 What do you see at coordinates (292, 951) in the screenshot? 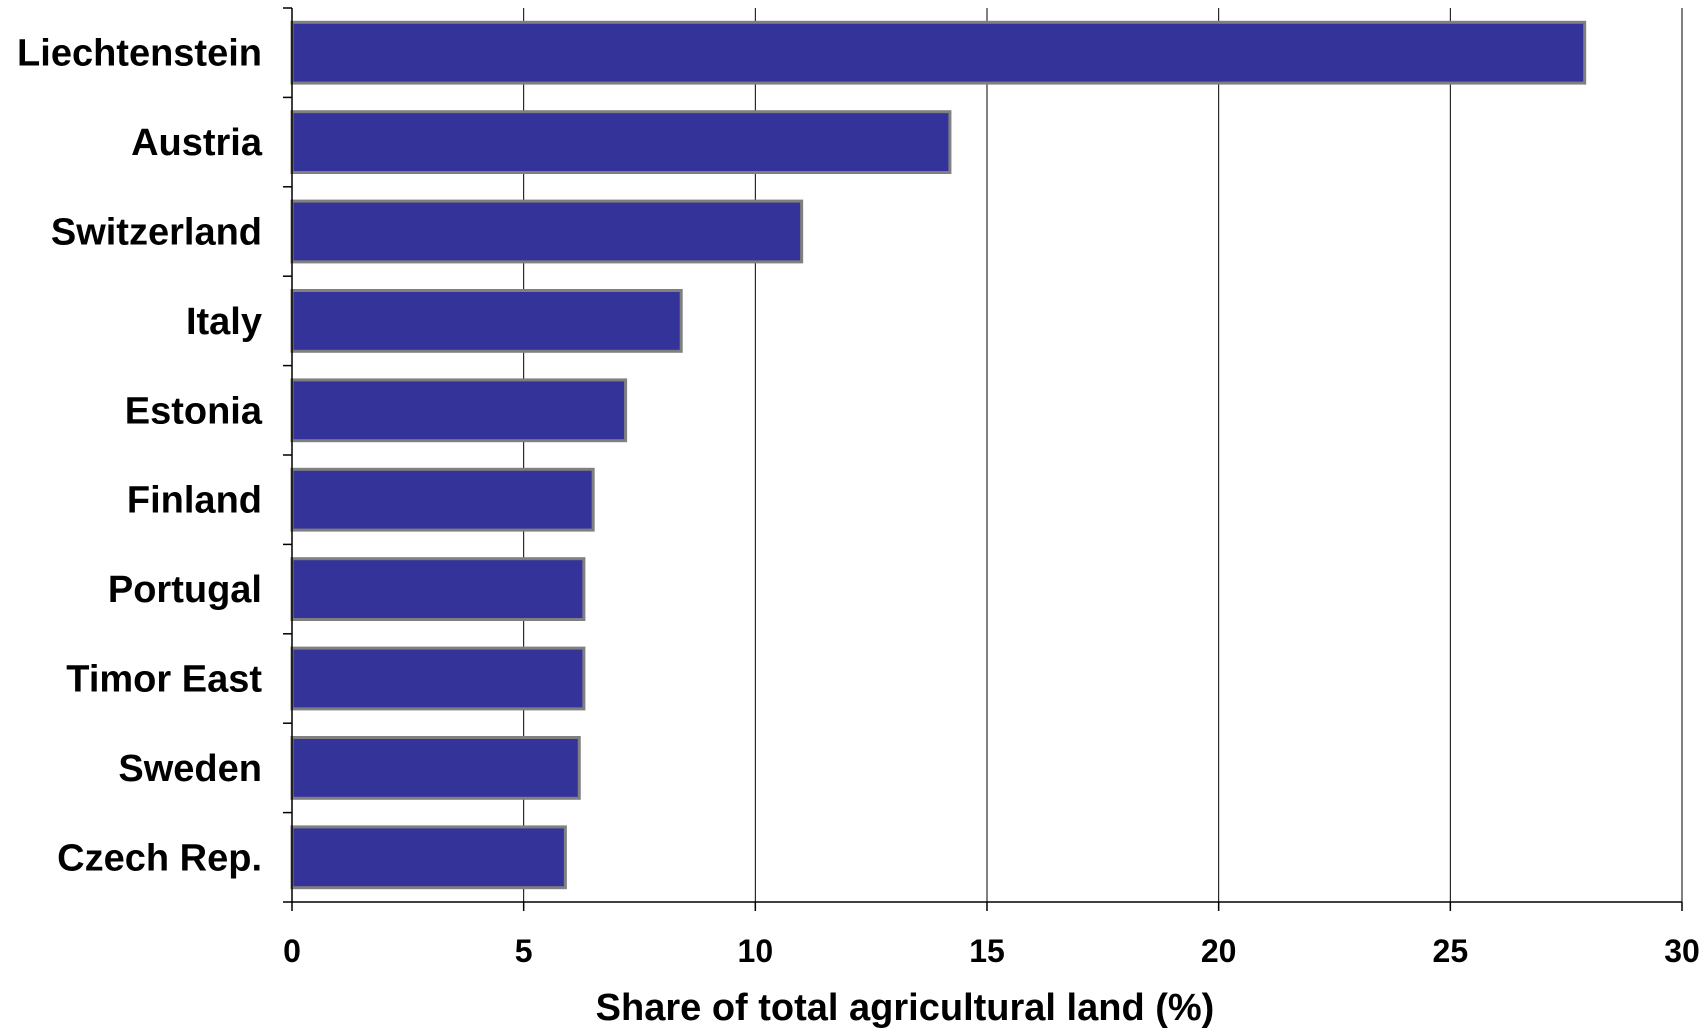
I see `x-tick-label-0: 0` at bounding box center [292, 951].